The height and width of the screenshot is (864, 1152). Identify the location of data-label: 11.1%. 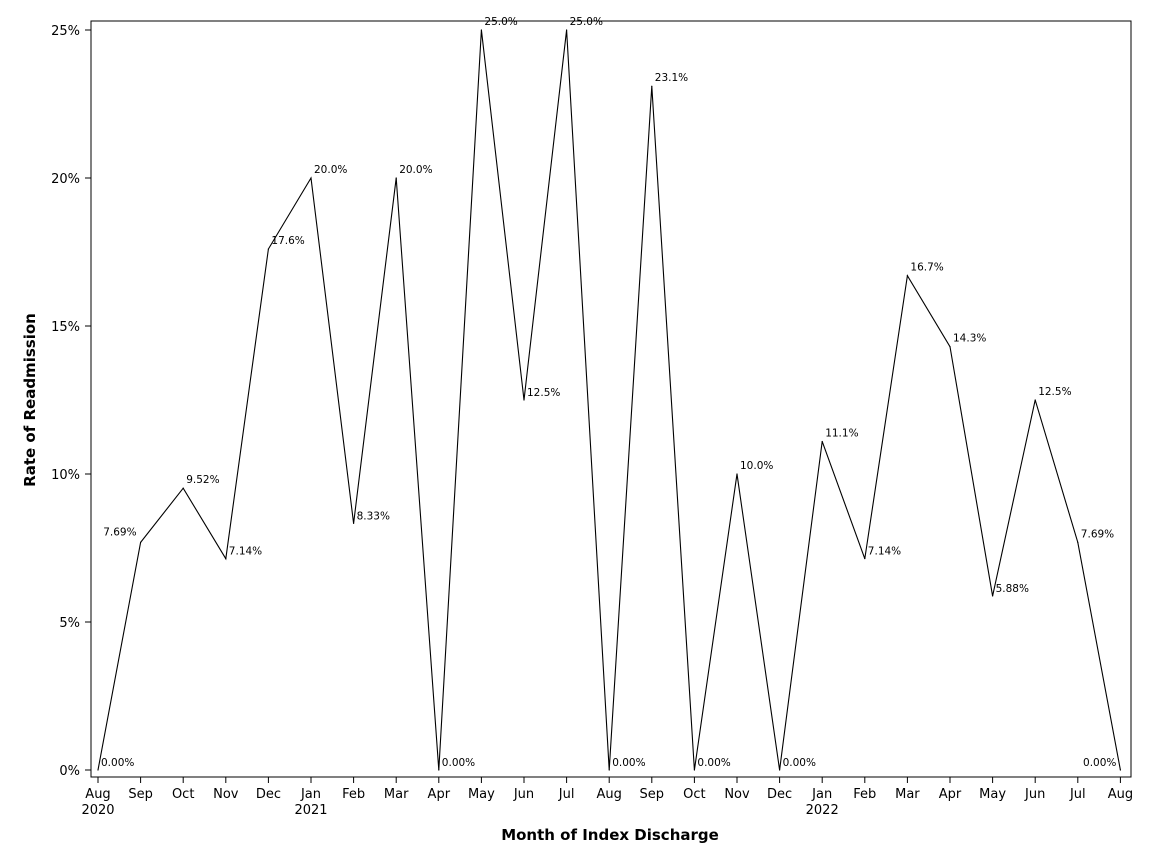
(841, 433).